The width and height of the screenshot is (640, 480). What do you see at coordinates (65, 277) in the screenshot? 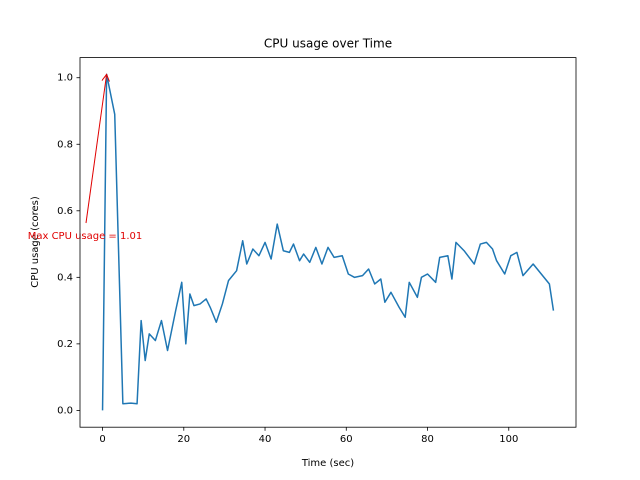
I see `y-tick-label: 0.4` at bounding box center [65, 277].